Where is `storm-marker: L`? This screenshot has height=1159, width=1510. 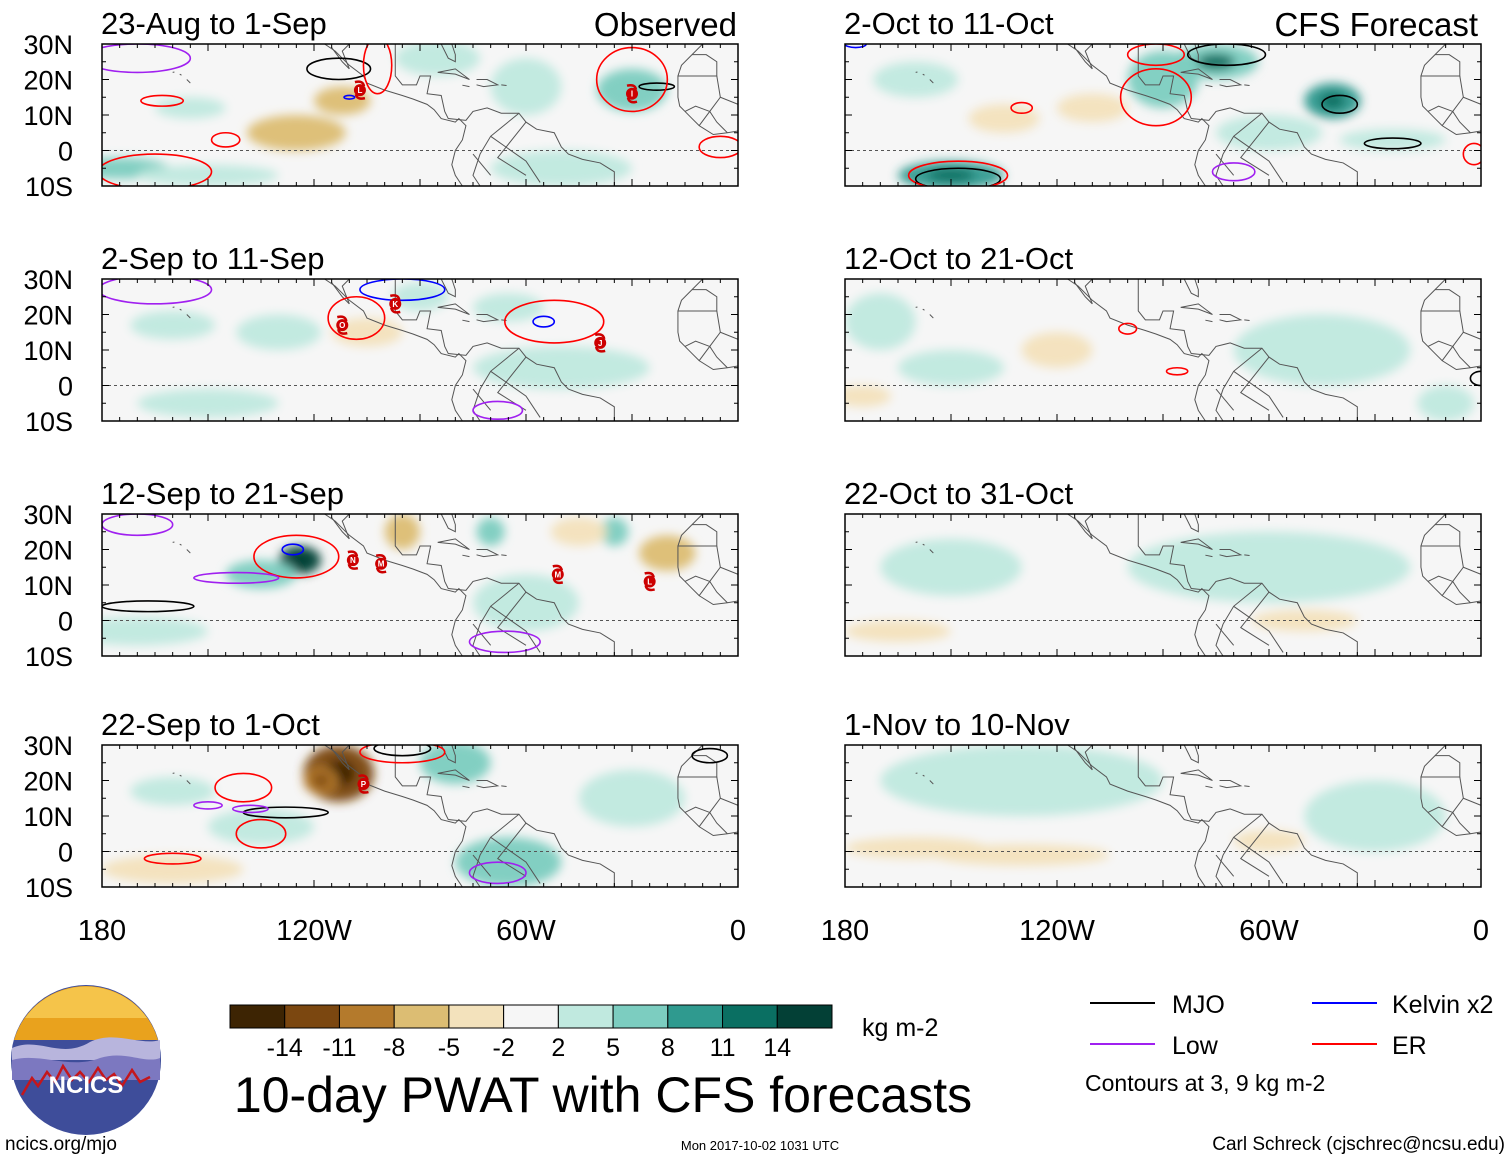 storm-marker: L is located at coordinates (359, 90).